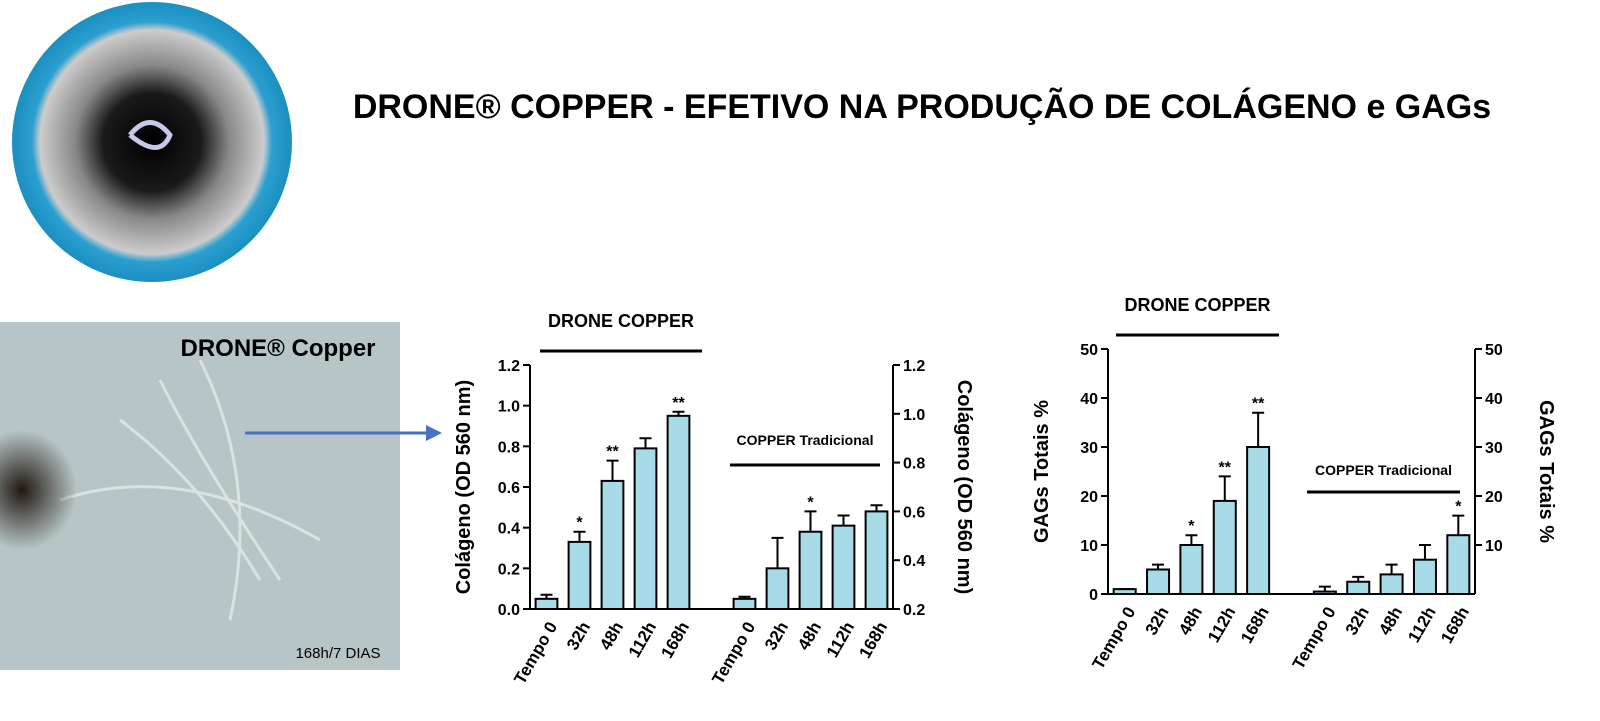 Image resolution: width=1600 pixels, height=721 pixels. I want to click on y2-tick-label: 40, so click(1494, 399).